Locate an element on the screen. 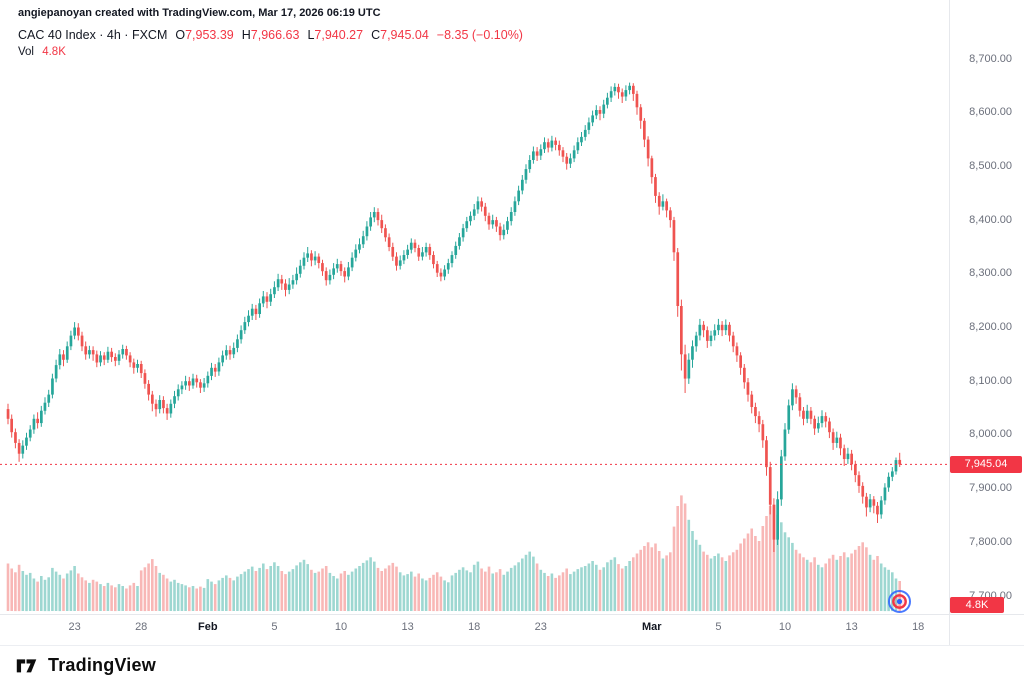 This screenshot has height=698, width=1024. time-tick: 13 is located at coordinates (407, 627).